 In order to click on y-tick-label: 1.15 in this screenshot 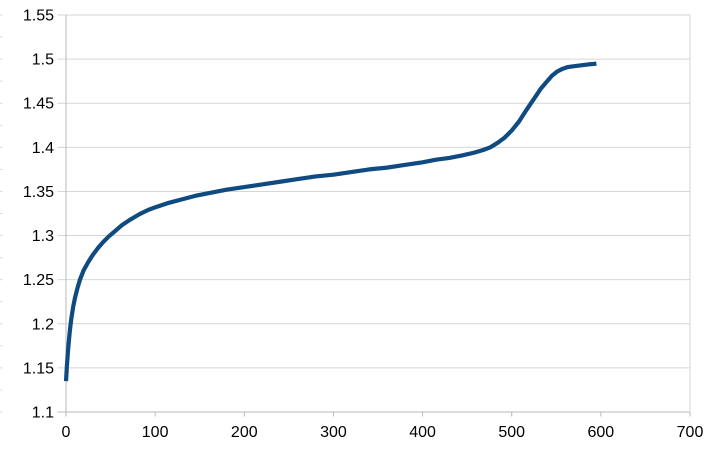, I will do `click(38, 368)`.